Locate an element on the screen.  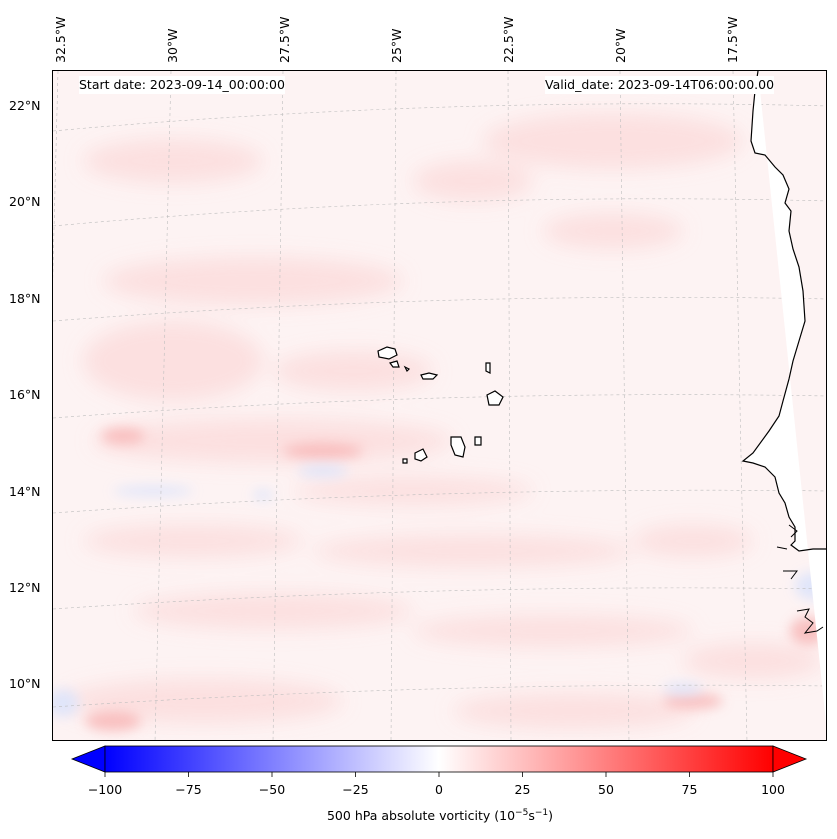
lon-label-17-5w: 17.5°W is located at coordinates (732, 39).